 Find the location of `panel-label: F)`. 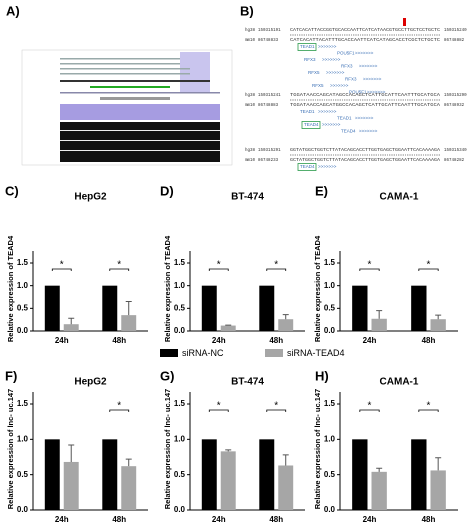

panel-label: F) is located at coordinates (11, 375).